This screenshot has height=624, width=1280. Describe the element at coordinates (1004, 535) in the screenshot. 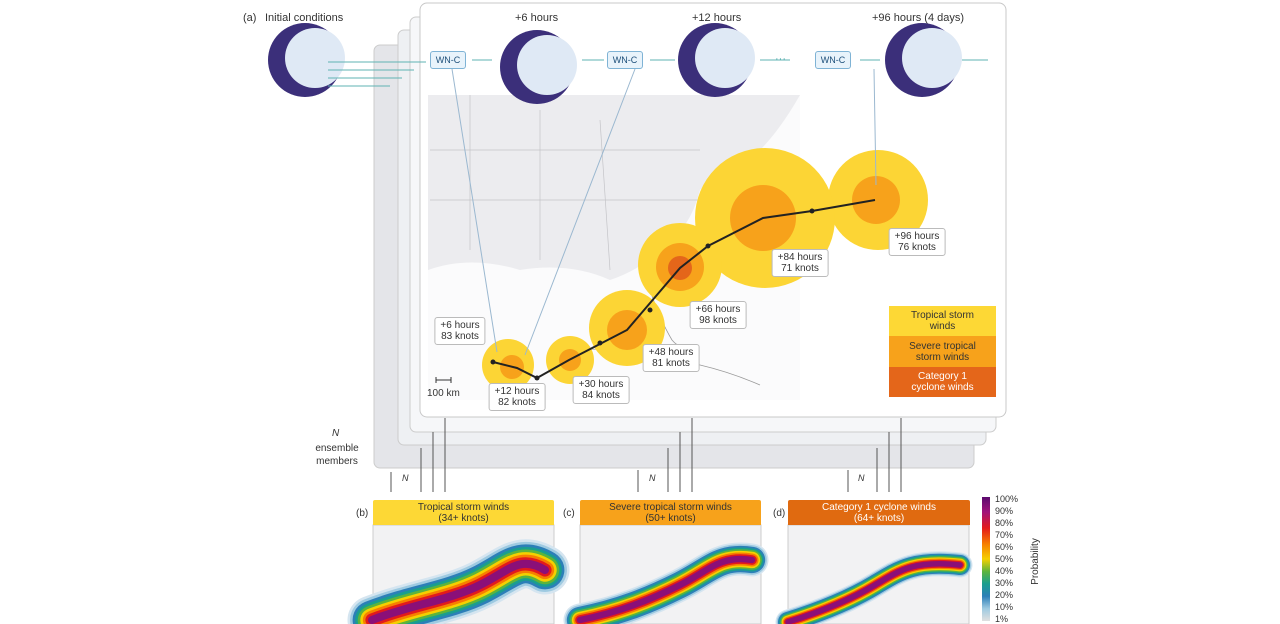

I see `colorbar-tick: 70%` at that location.